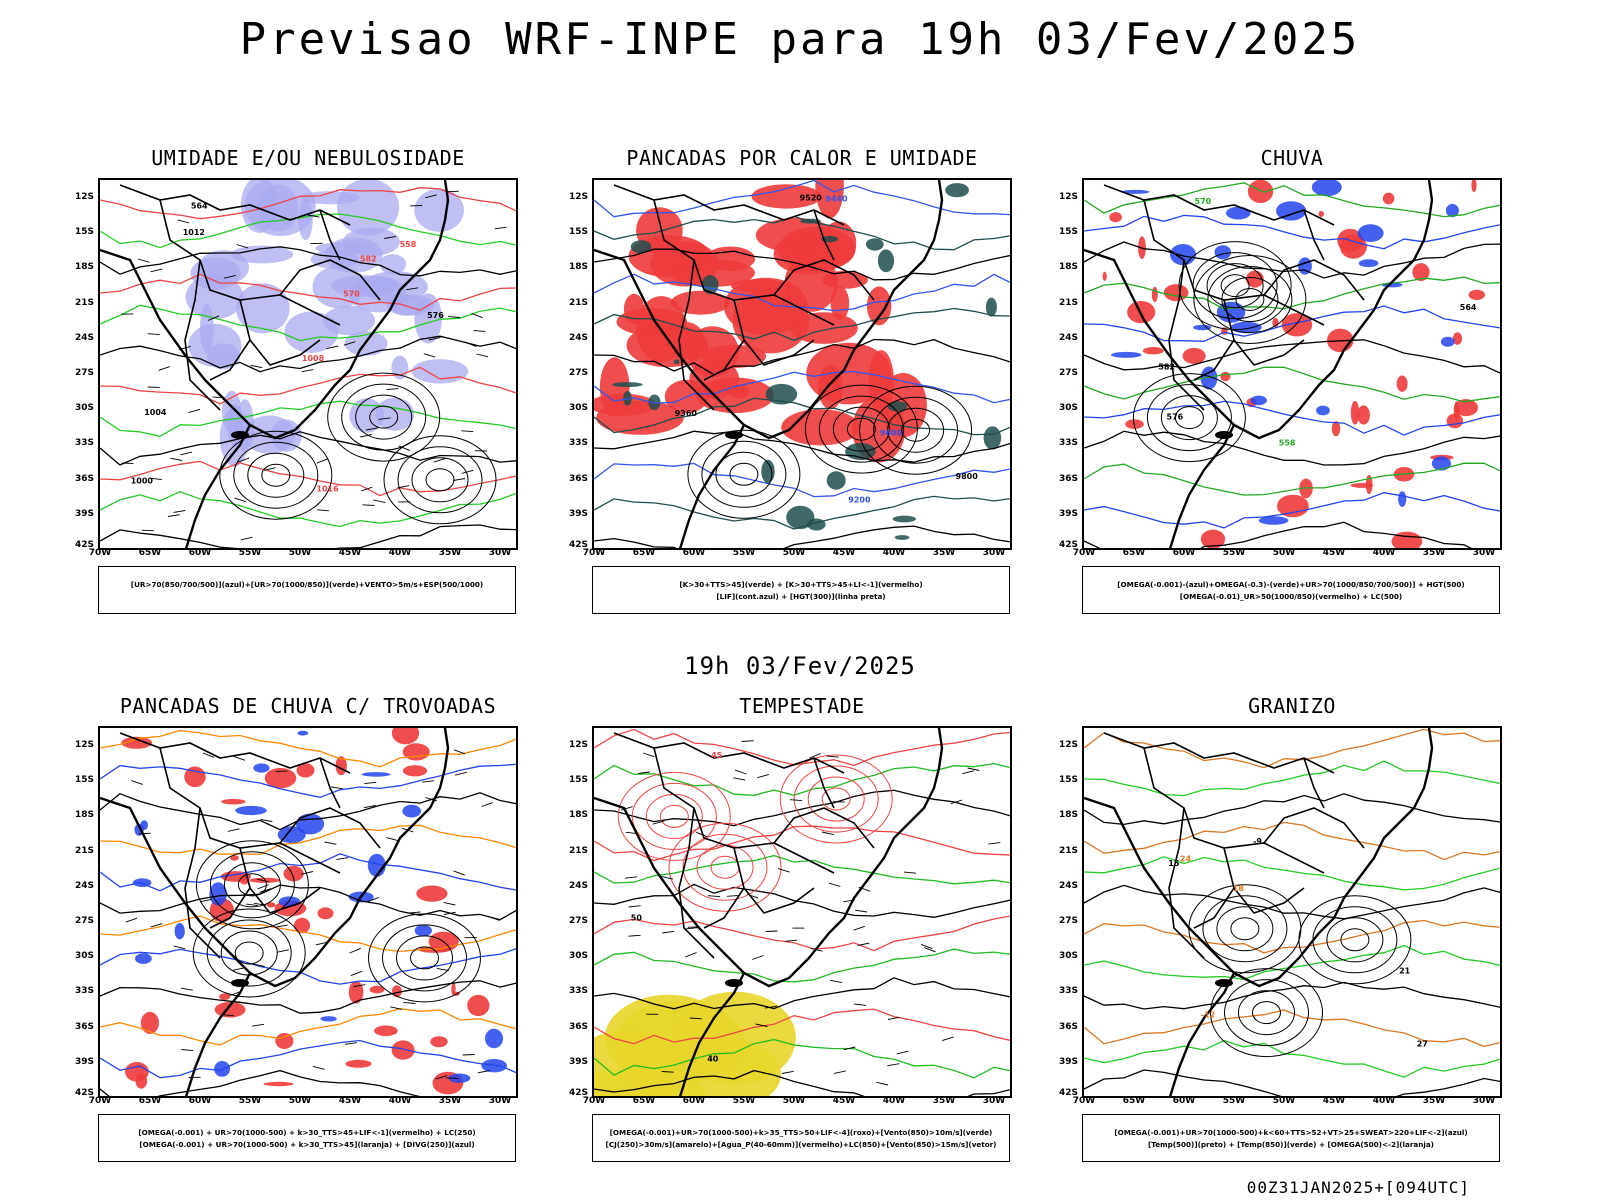  Describe the element at coordinates (891, 432) in the screenshot. I see `contour-label: 9600` at that location.